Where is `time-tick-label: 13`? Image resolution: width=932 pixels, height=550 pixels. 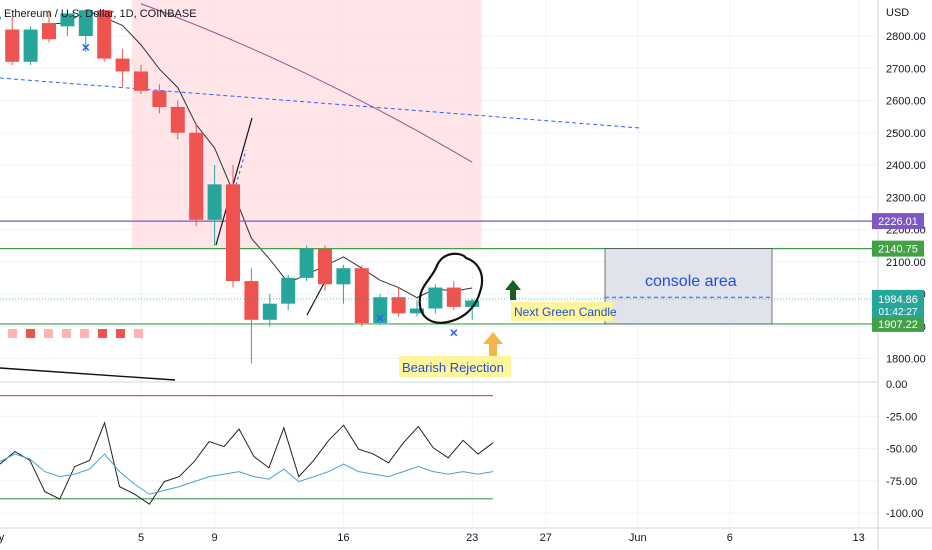 time-tick-label: 13 is located at coordinates (858, 538).